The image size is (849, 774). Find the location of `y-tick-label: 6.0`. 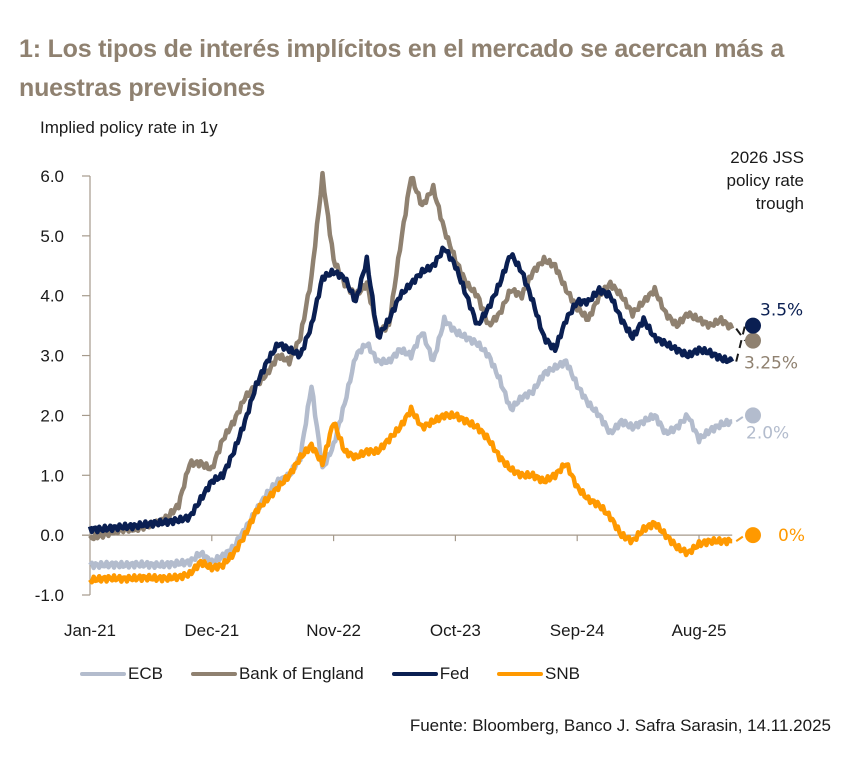

y-tick-label: 6.0 is located at coordinates (52, 176).